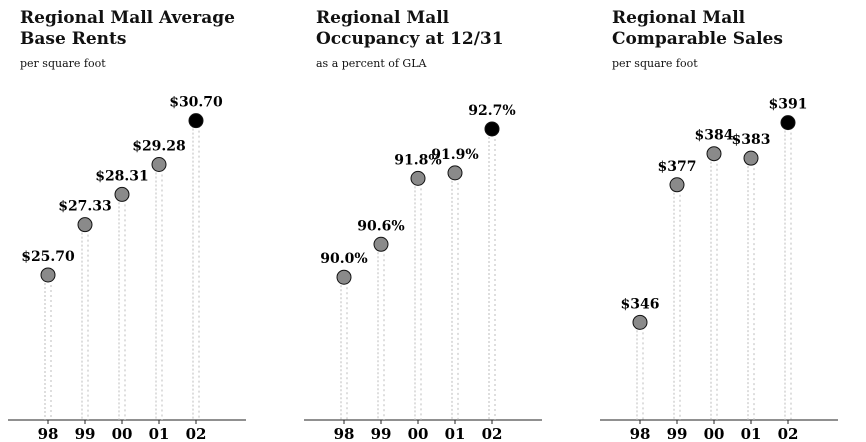 The image size is (866, 442). What do you see at coordinates (640, 304) in the screenshot?
I see `value-label: $346` at bounding box center [640, 304].